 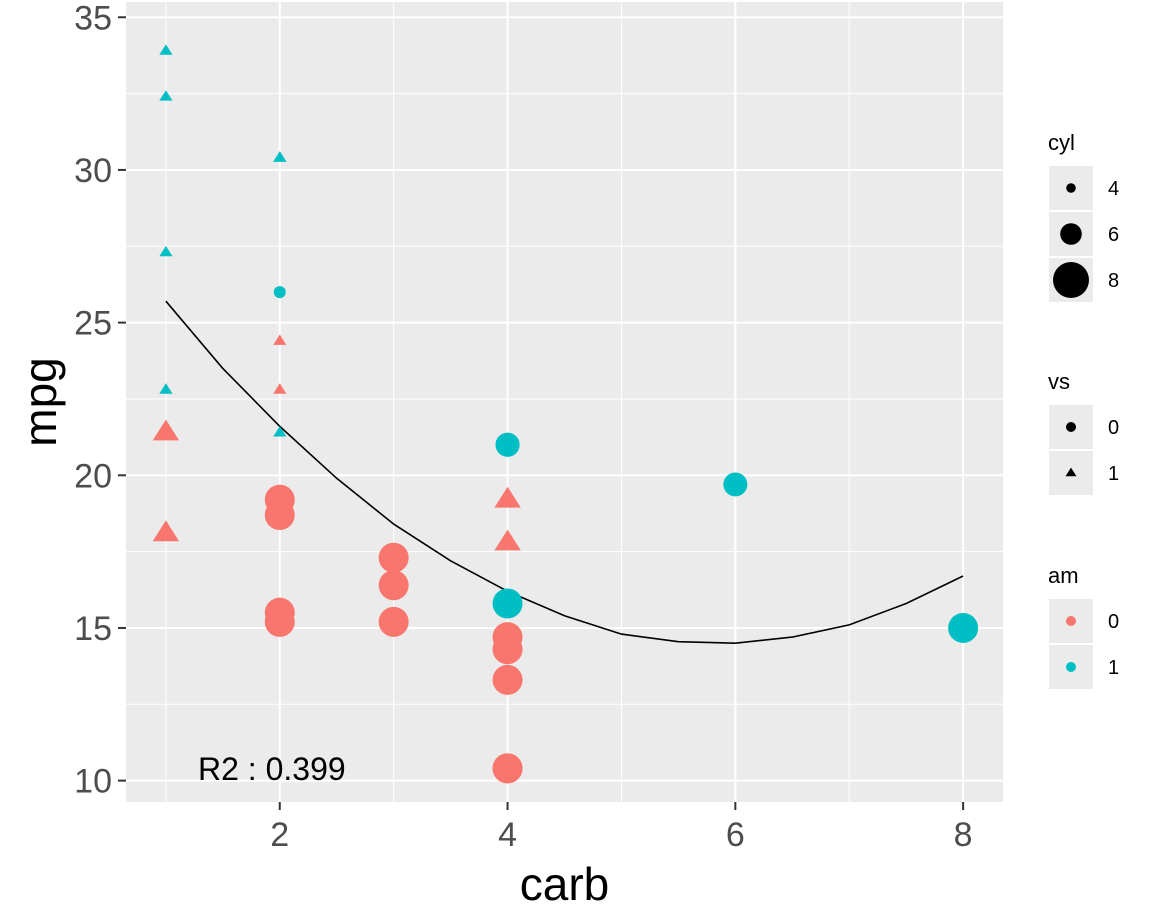 I want to click on legend-title: am, so click(x=1063, y=575).